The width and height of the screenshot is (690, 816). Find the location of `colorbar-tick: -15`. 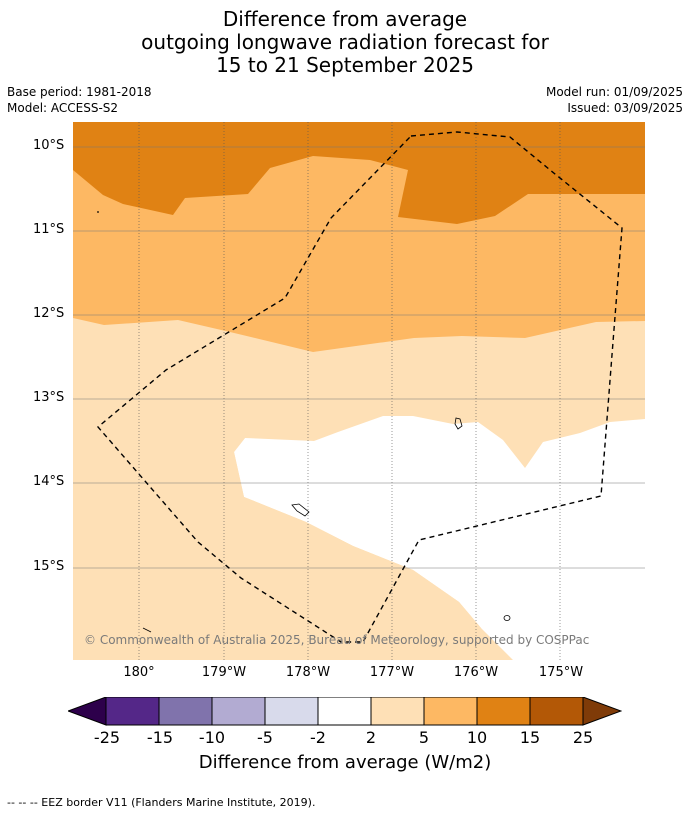

colorbar-tick: -15 is located at coordinates (160, 737).